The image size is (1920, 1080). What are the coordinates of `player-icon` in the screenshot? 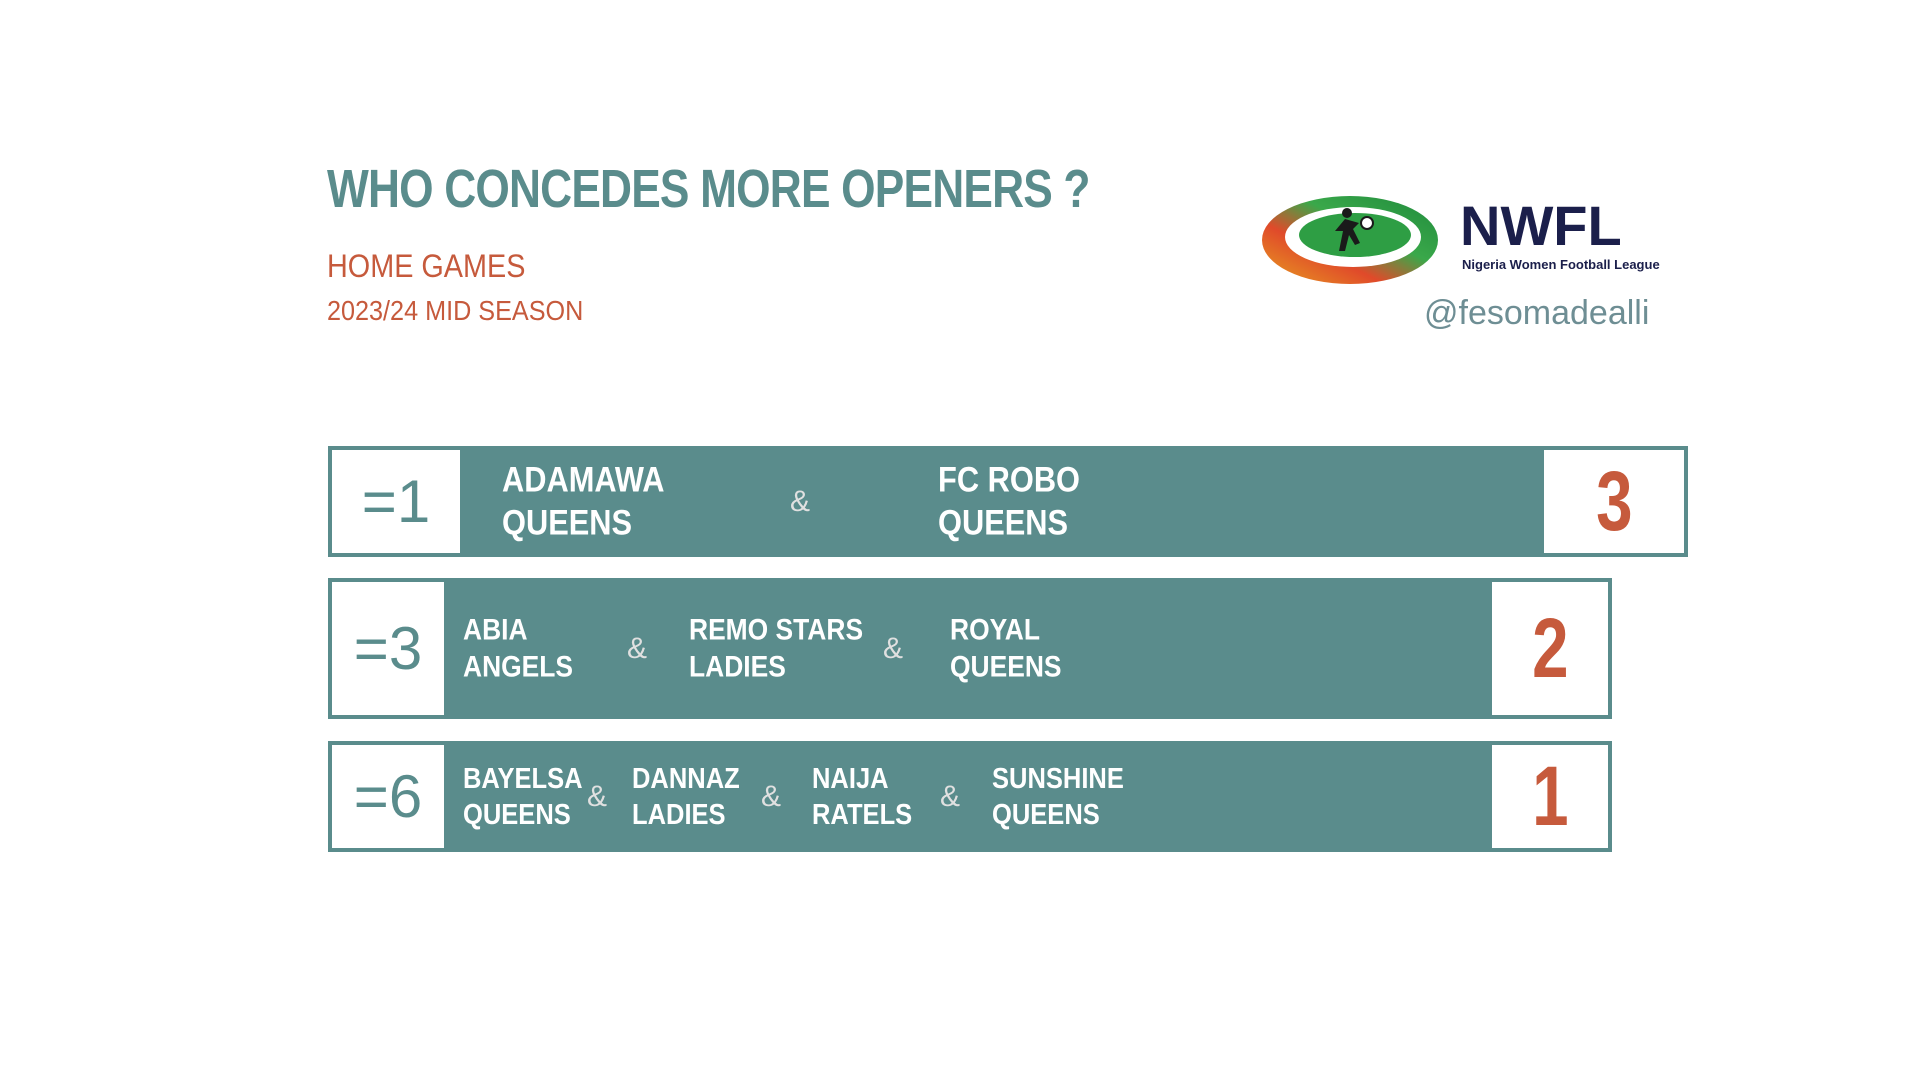 It's located at (1354, 229).